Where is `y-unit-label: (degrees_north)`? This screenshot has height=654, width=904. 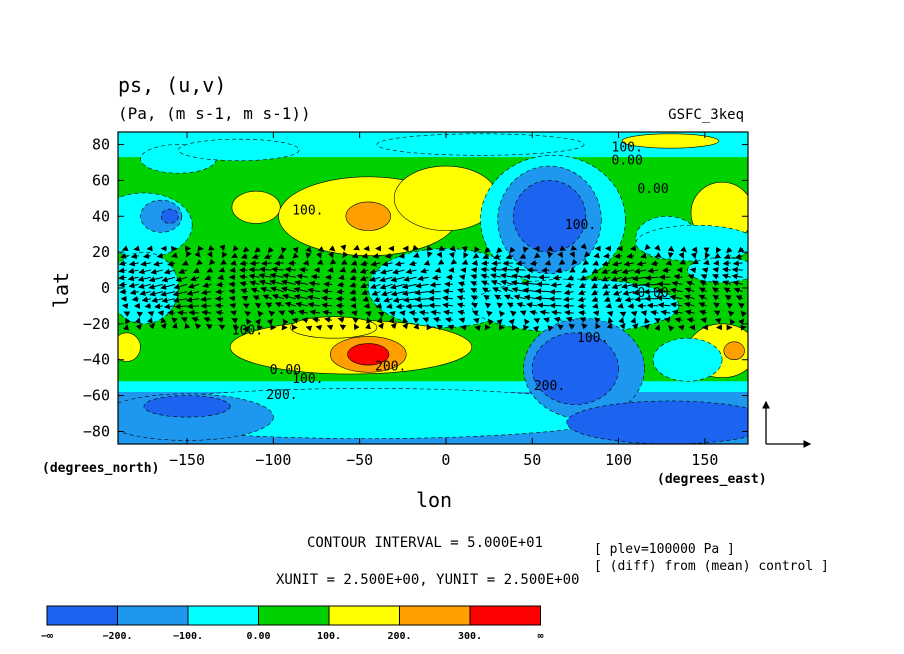 y-unit-label: (degrees_north) is located at coordinates (100, 468).